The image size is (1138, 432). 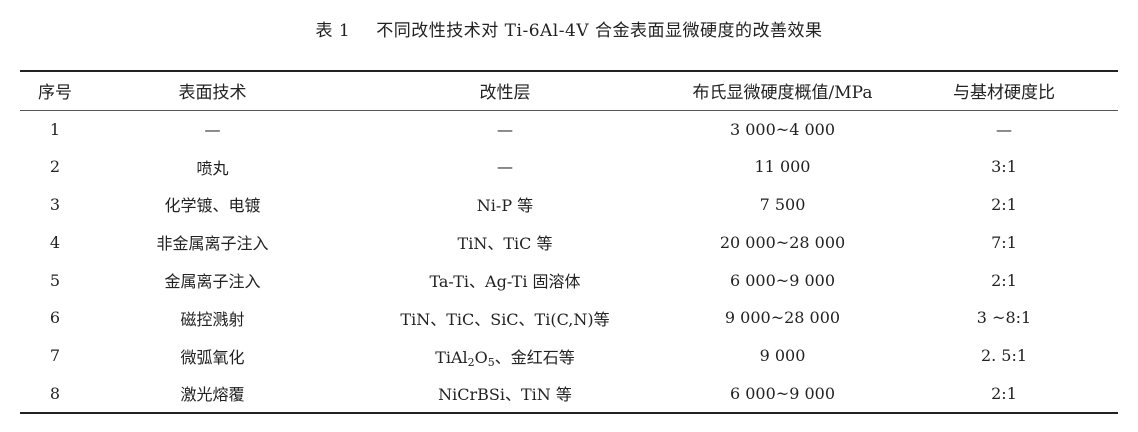 What do you see at coordinates (55, 393) in the screenshot?
I see `cell-index: 8` at bounding box center [55, 393].